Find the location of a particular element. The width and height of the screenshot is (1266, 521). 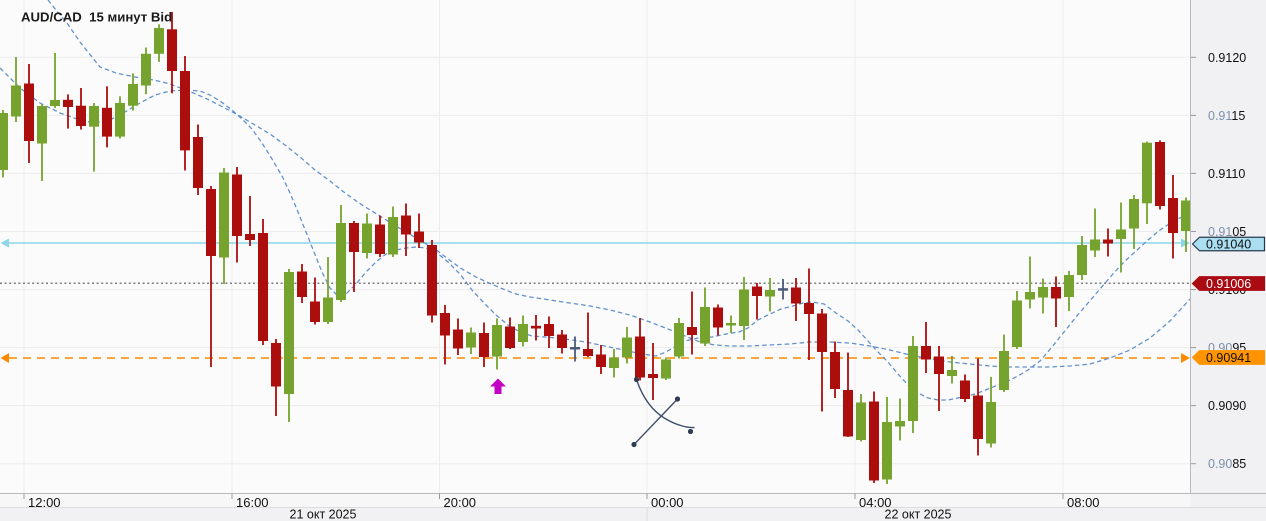

svg-text: 0.90941 is located at coordinates (1228, 358).